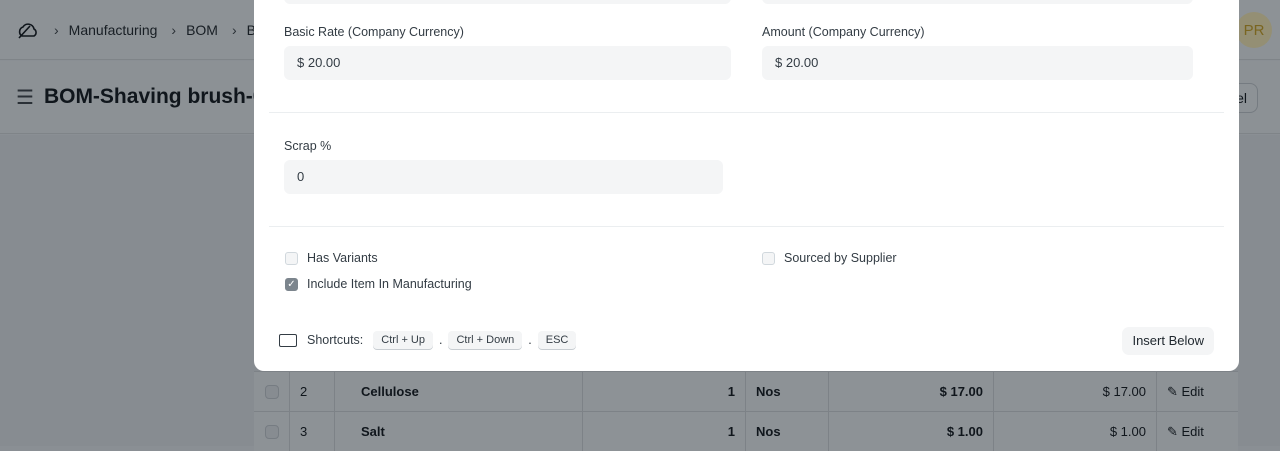 The width and height of the screenshot is (1280, 451). I want to click on table-row: 2 Cellulose 1 Nos $ 17.00 $ 17.00 ✎ Edit, so click(746, 391).